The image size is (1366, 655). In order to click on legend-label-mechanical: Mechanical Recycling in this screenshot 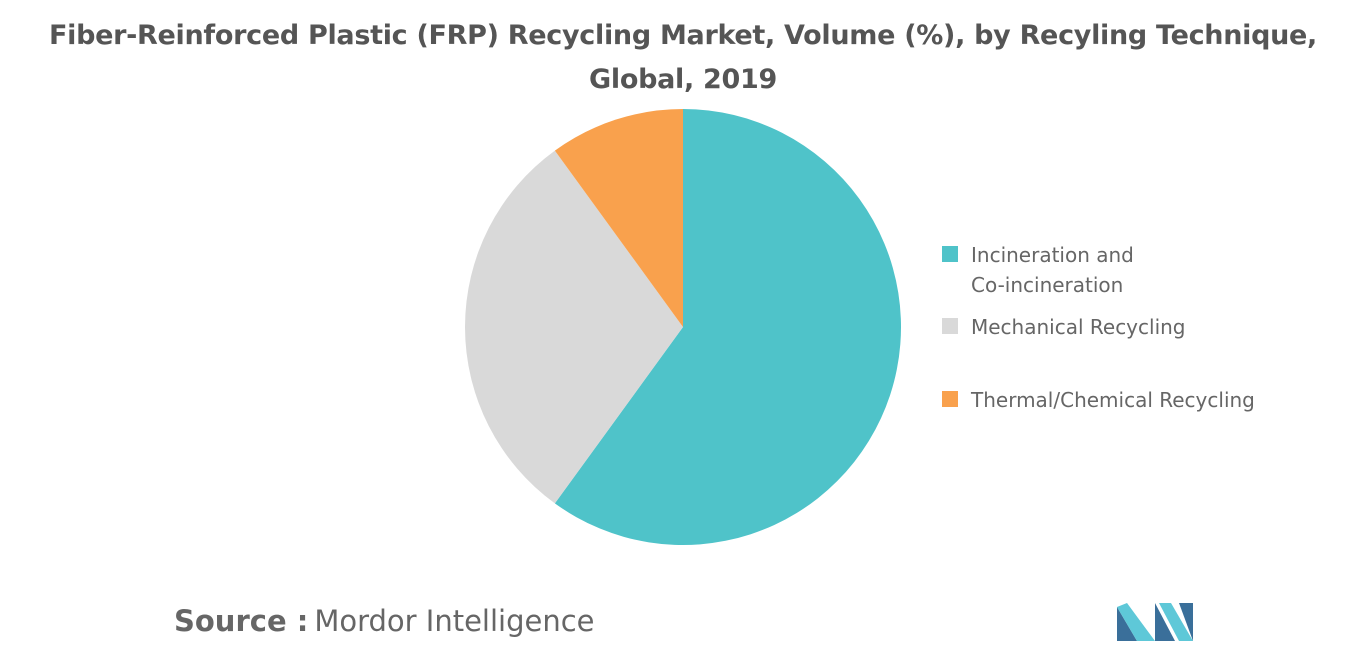, I will do `click(1078, 327)`.